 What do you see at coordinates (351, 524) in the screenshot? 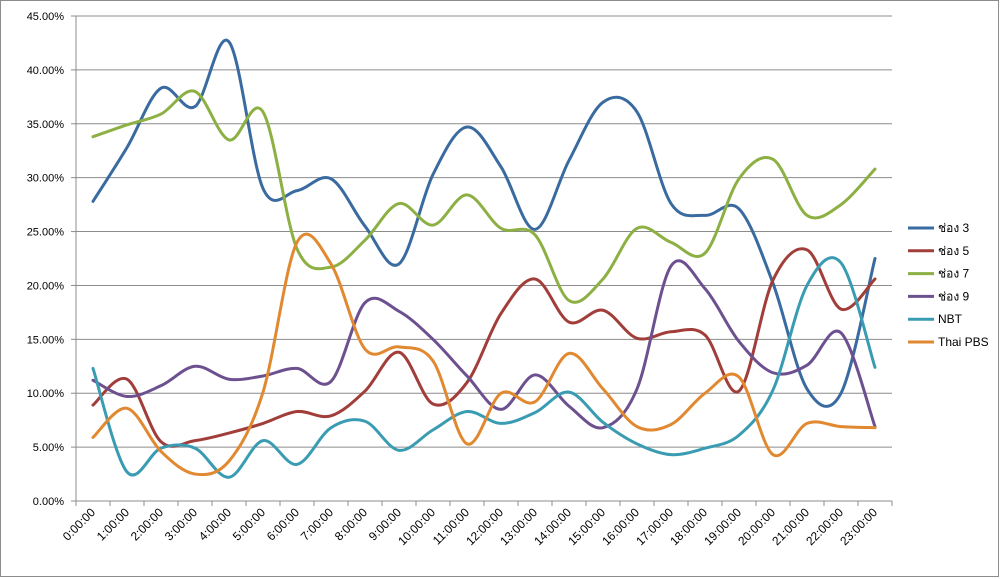
I see `x-tick-label: 8:00:00` at bounding box center [351, 524].